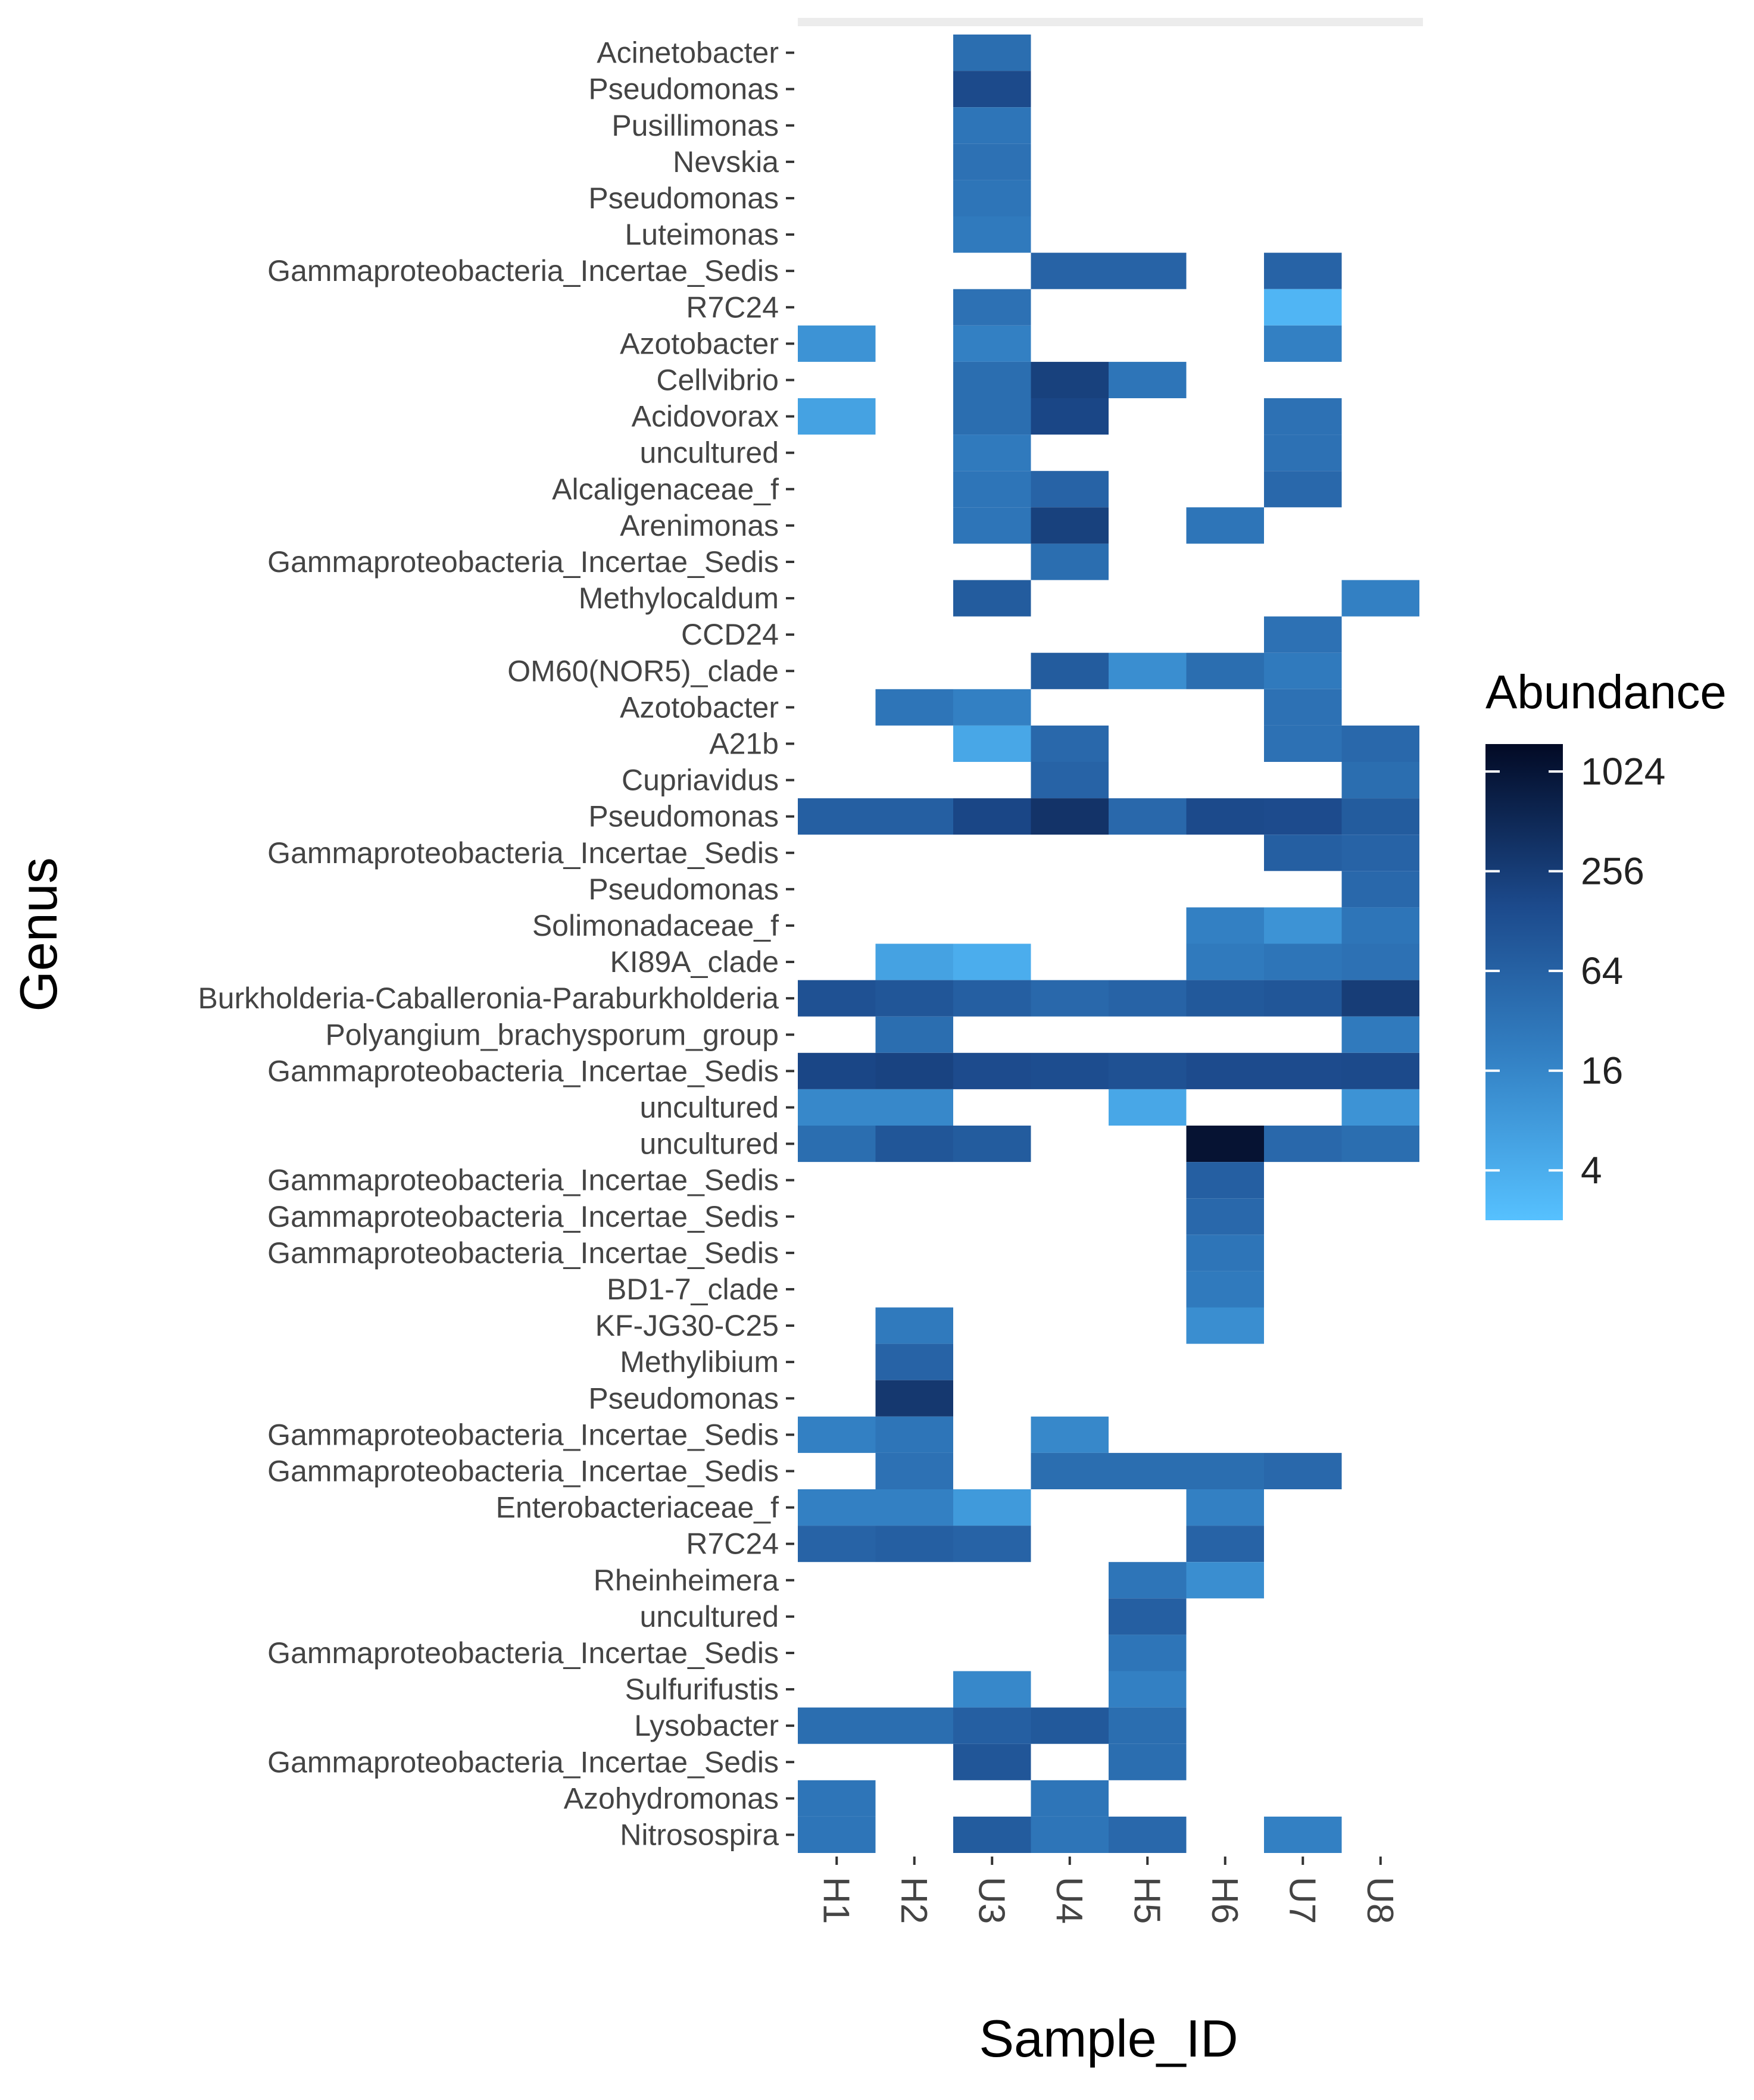 This screenshot has width=1754, height=2100. I want to click on genus-label: Acidovorax, so click(705, 416).